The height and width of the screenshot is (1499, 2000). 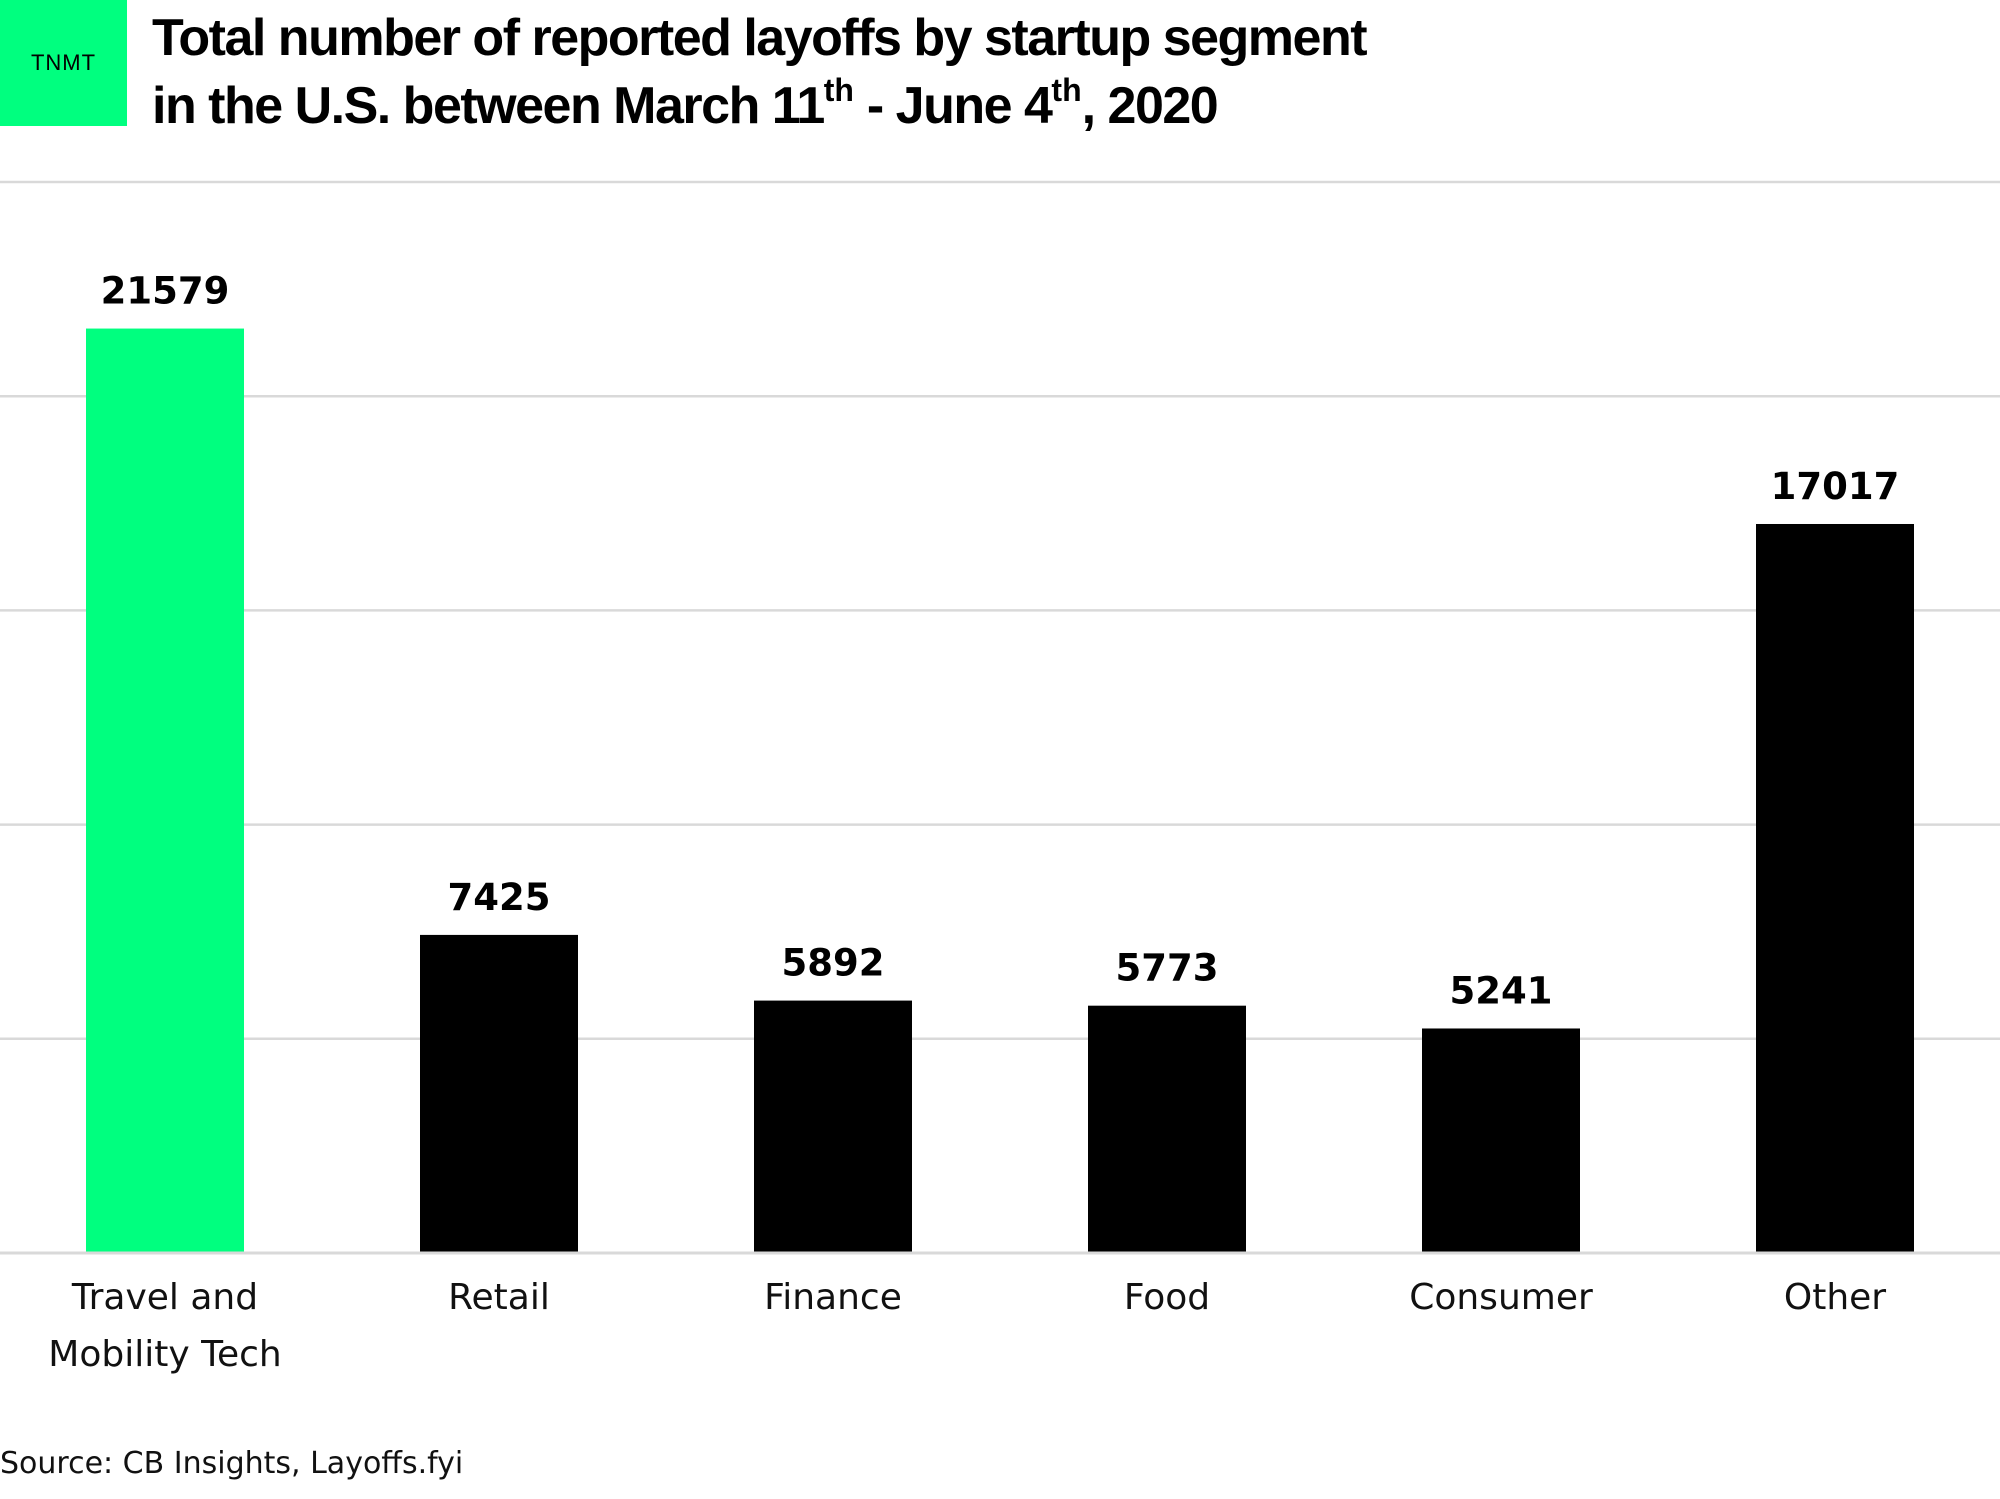 What do you see at coordinates (165, 291) in the screenshot?
I see `data-label: 21579` at bounding box center [165, 291].